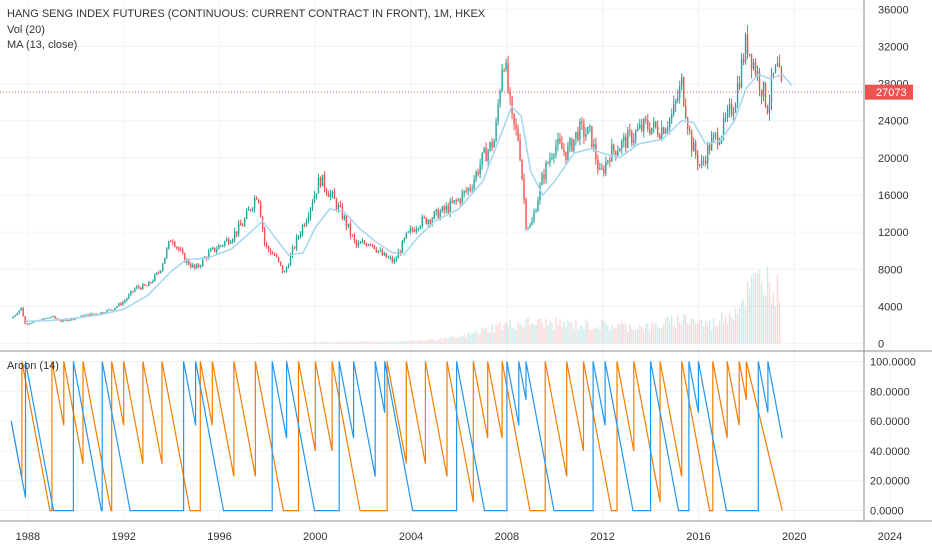 The height and width of the screenshot is (555, 932). Describe the element at coordinates (26, 30) in the screenshot. I see `vol-indicator-label: Vol (20)` at that location.